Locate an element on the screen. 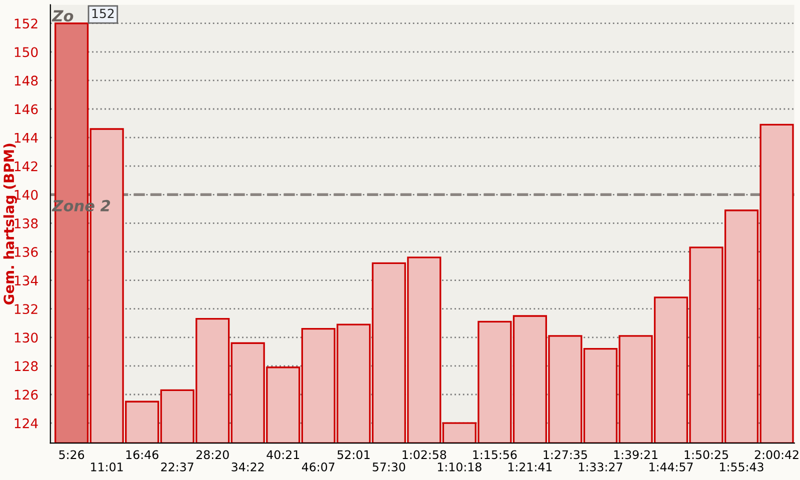 Image resolution: width=800 pixels, height=480 pixels. x-tick-label: 46:07 is located at coordinates (318, 467).